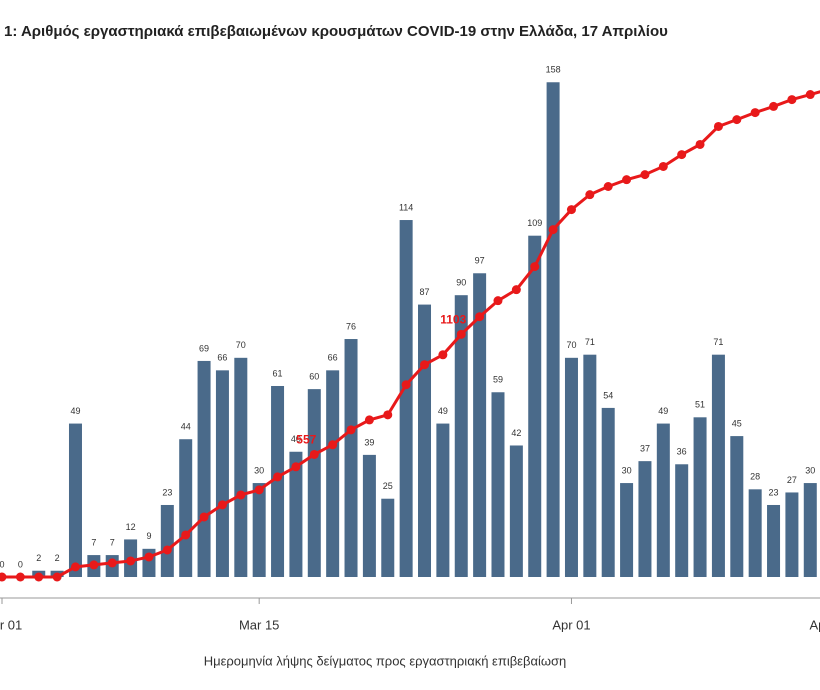  I want to click on bar-label: 66, so click(333, 358).